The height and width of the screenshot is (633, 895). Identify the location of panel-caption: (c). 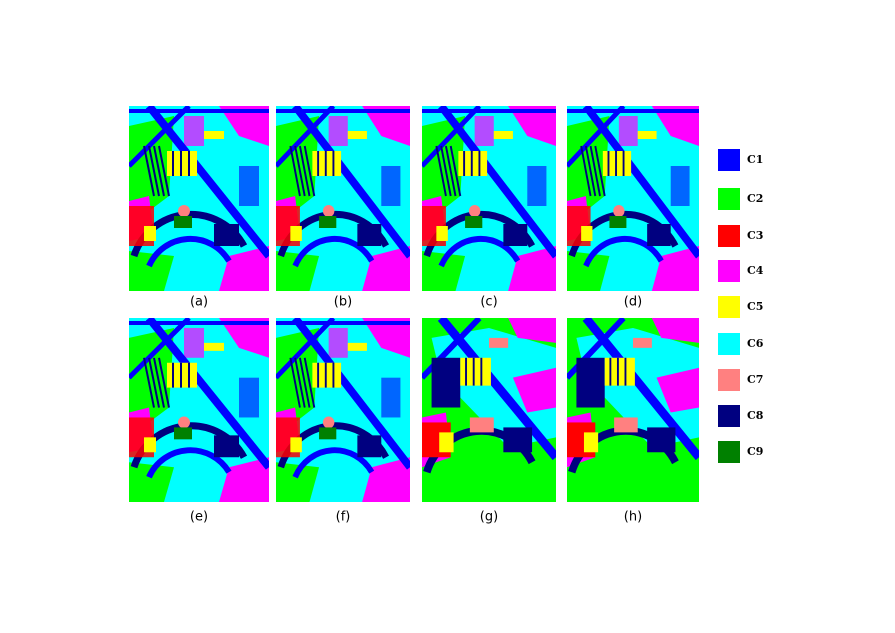
(488, 302).